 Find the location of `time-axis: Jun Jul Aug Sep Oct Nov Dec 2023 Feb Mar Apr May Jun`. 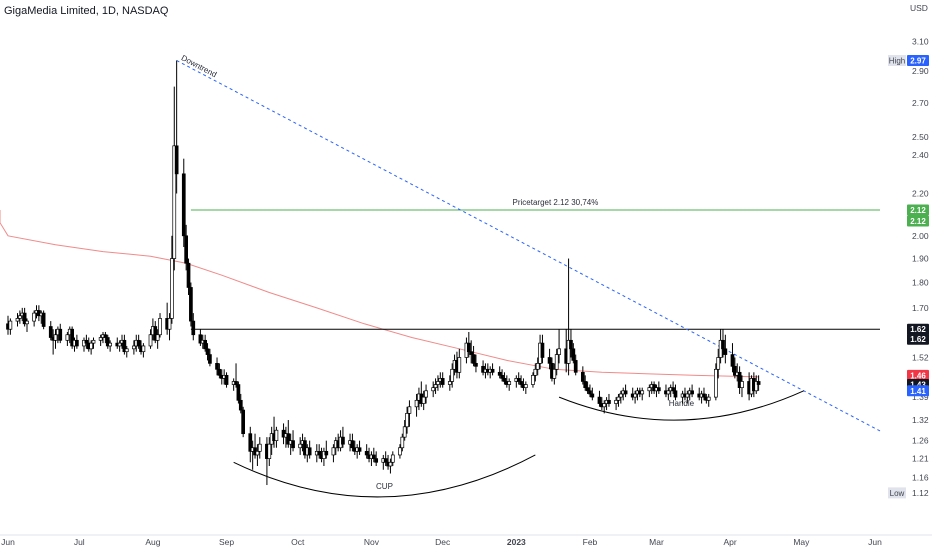

time-axis: Jun Jul Aug Sep Oct Nov Dec 2023 Feb Mar Apr May Jun is located at coordinates (466, 540).